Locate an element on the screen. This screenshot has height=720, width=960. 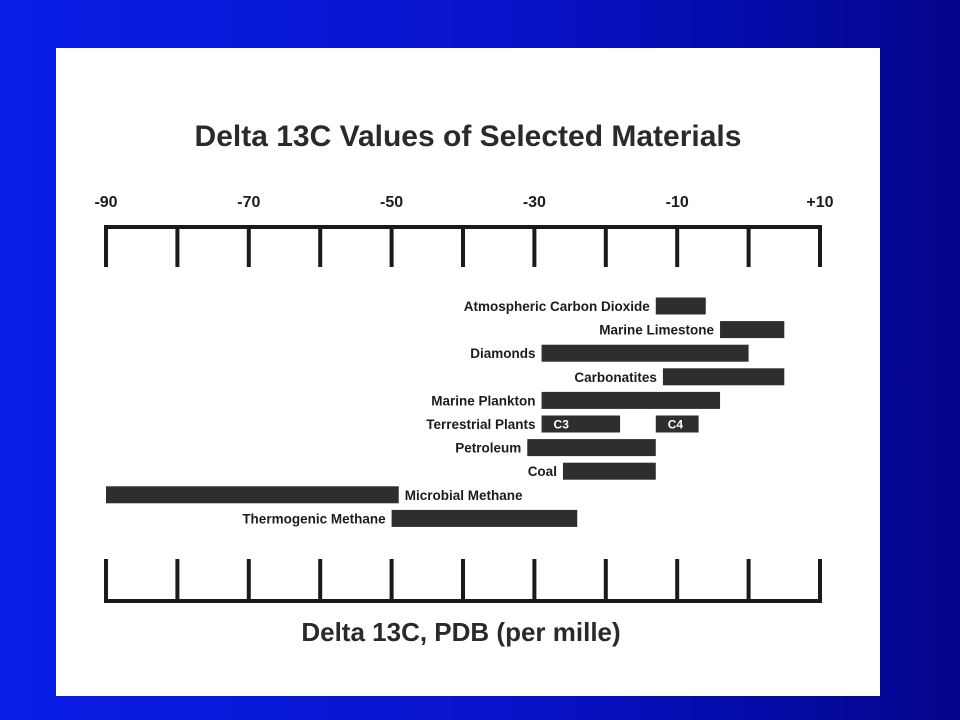
chart-title: Delta 13C Values of Selected Materials is located at coordinates (468, 136).